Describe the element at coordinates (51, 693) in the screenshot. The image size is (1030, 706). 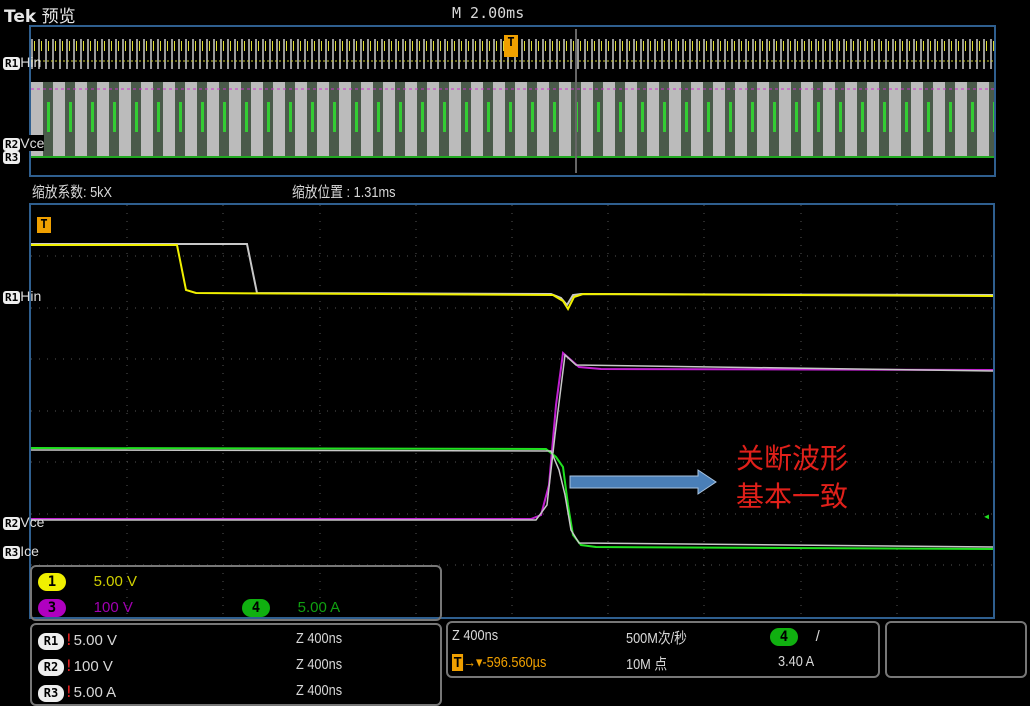
I see `ref3-badge: R3` at that location.